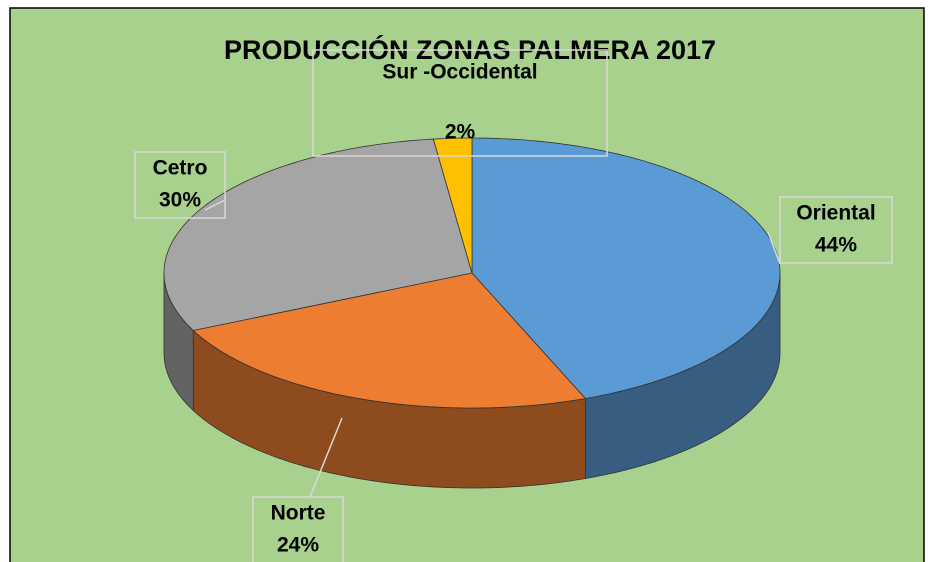  Describe the element at coordinates (460, 132) in the screenshot. I see `data-label-value: 2%` at that location.